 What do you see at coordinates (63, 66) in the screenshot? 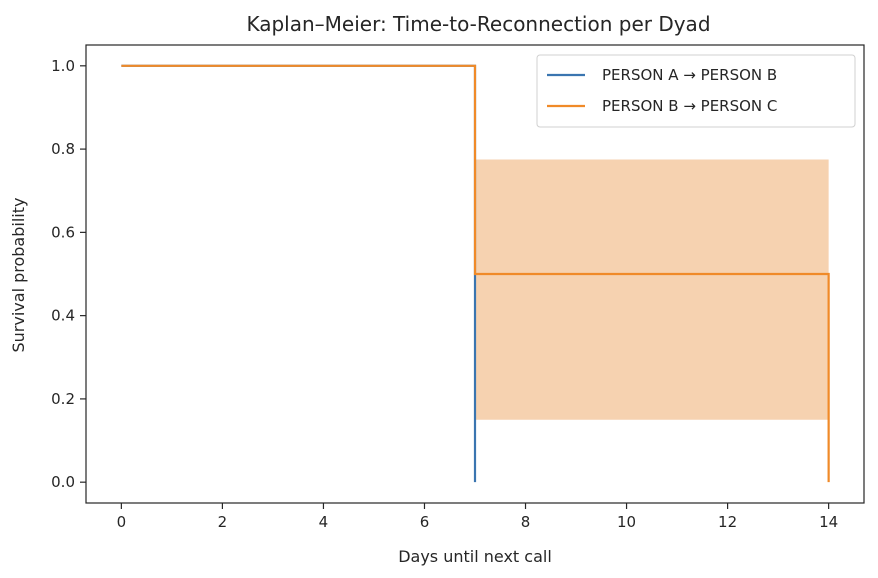
I see `y-tick-label: 1.0` at bounding box center [63, 66].